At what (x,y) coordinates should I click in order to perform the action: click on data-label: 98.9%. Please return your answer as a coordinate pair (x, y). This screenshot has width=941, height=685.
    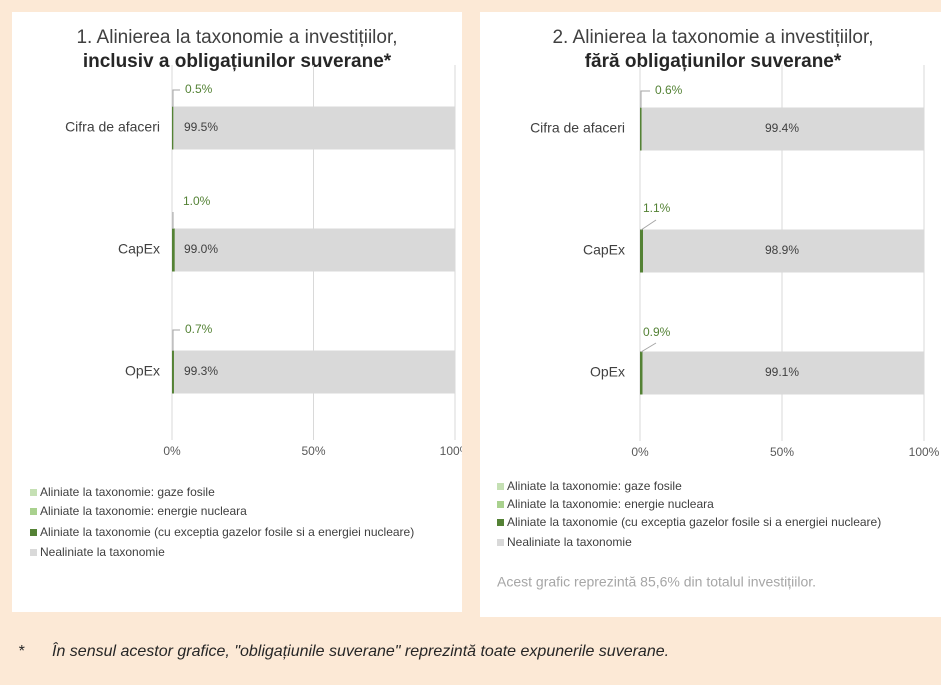
    Looking at the image, I should click on (782, 250).